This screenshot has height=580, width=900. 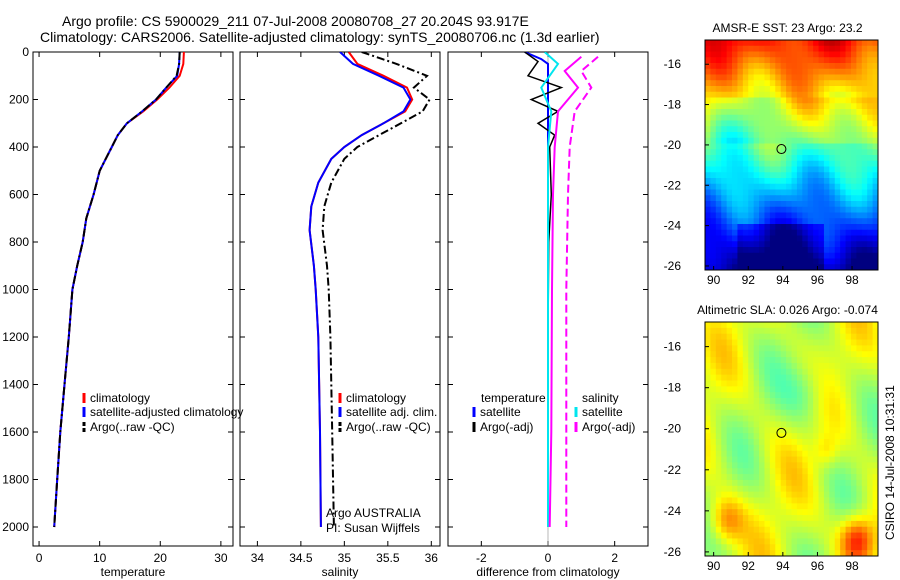 What do you see at coordinates (166, 412) in the screenshot?
I see `legend-temp-sat-label: satellite-adjusted climatology` at bounding box center [166, 412].